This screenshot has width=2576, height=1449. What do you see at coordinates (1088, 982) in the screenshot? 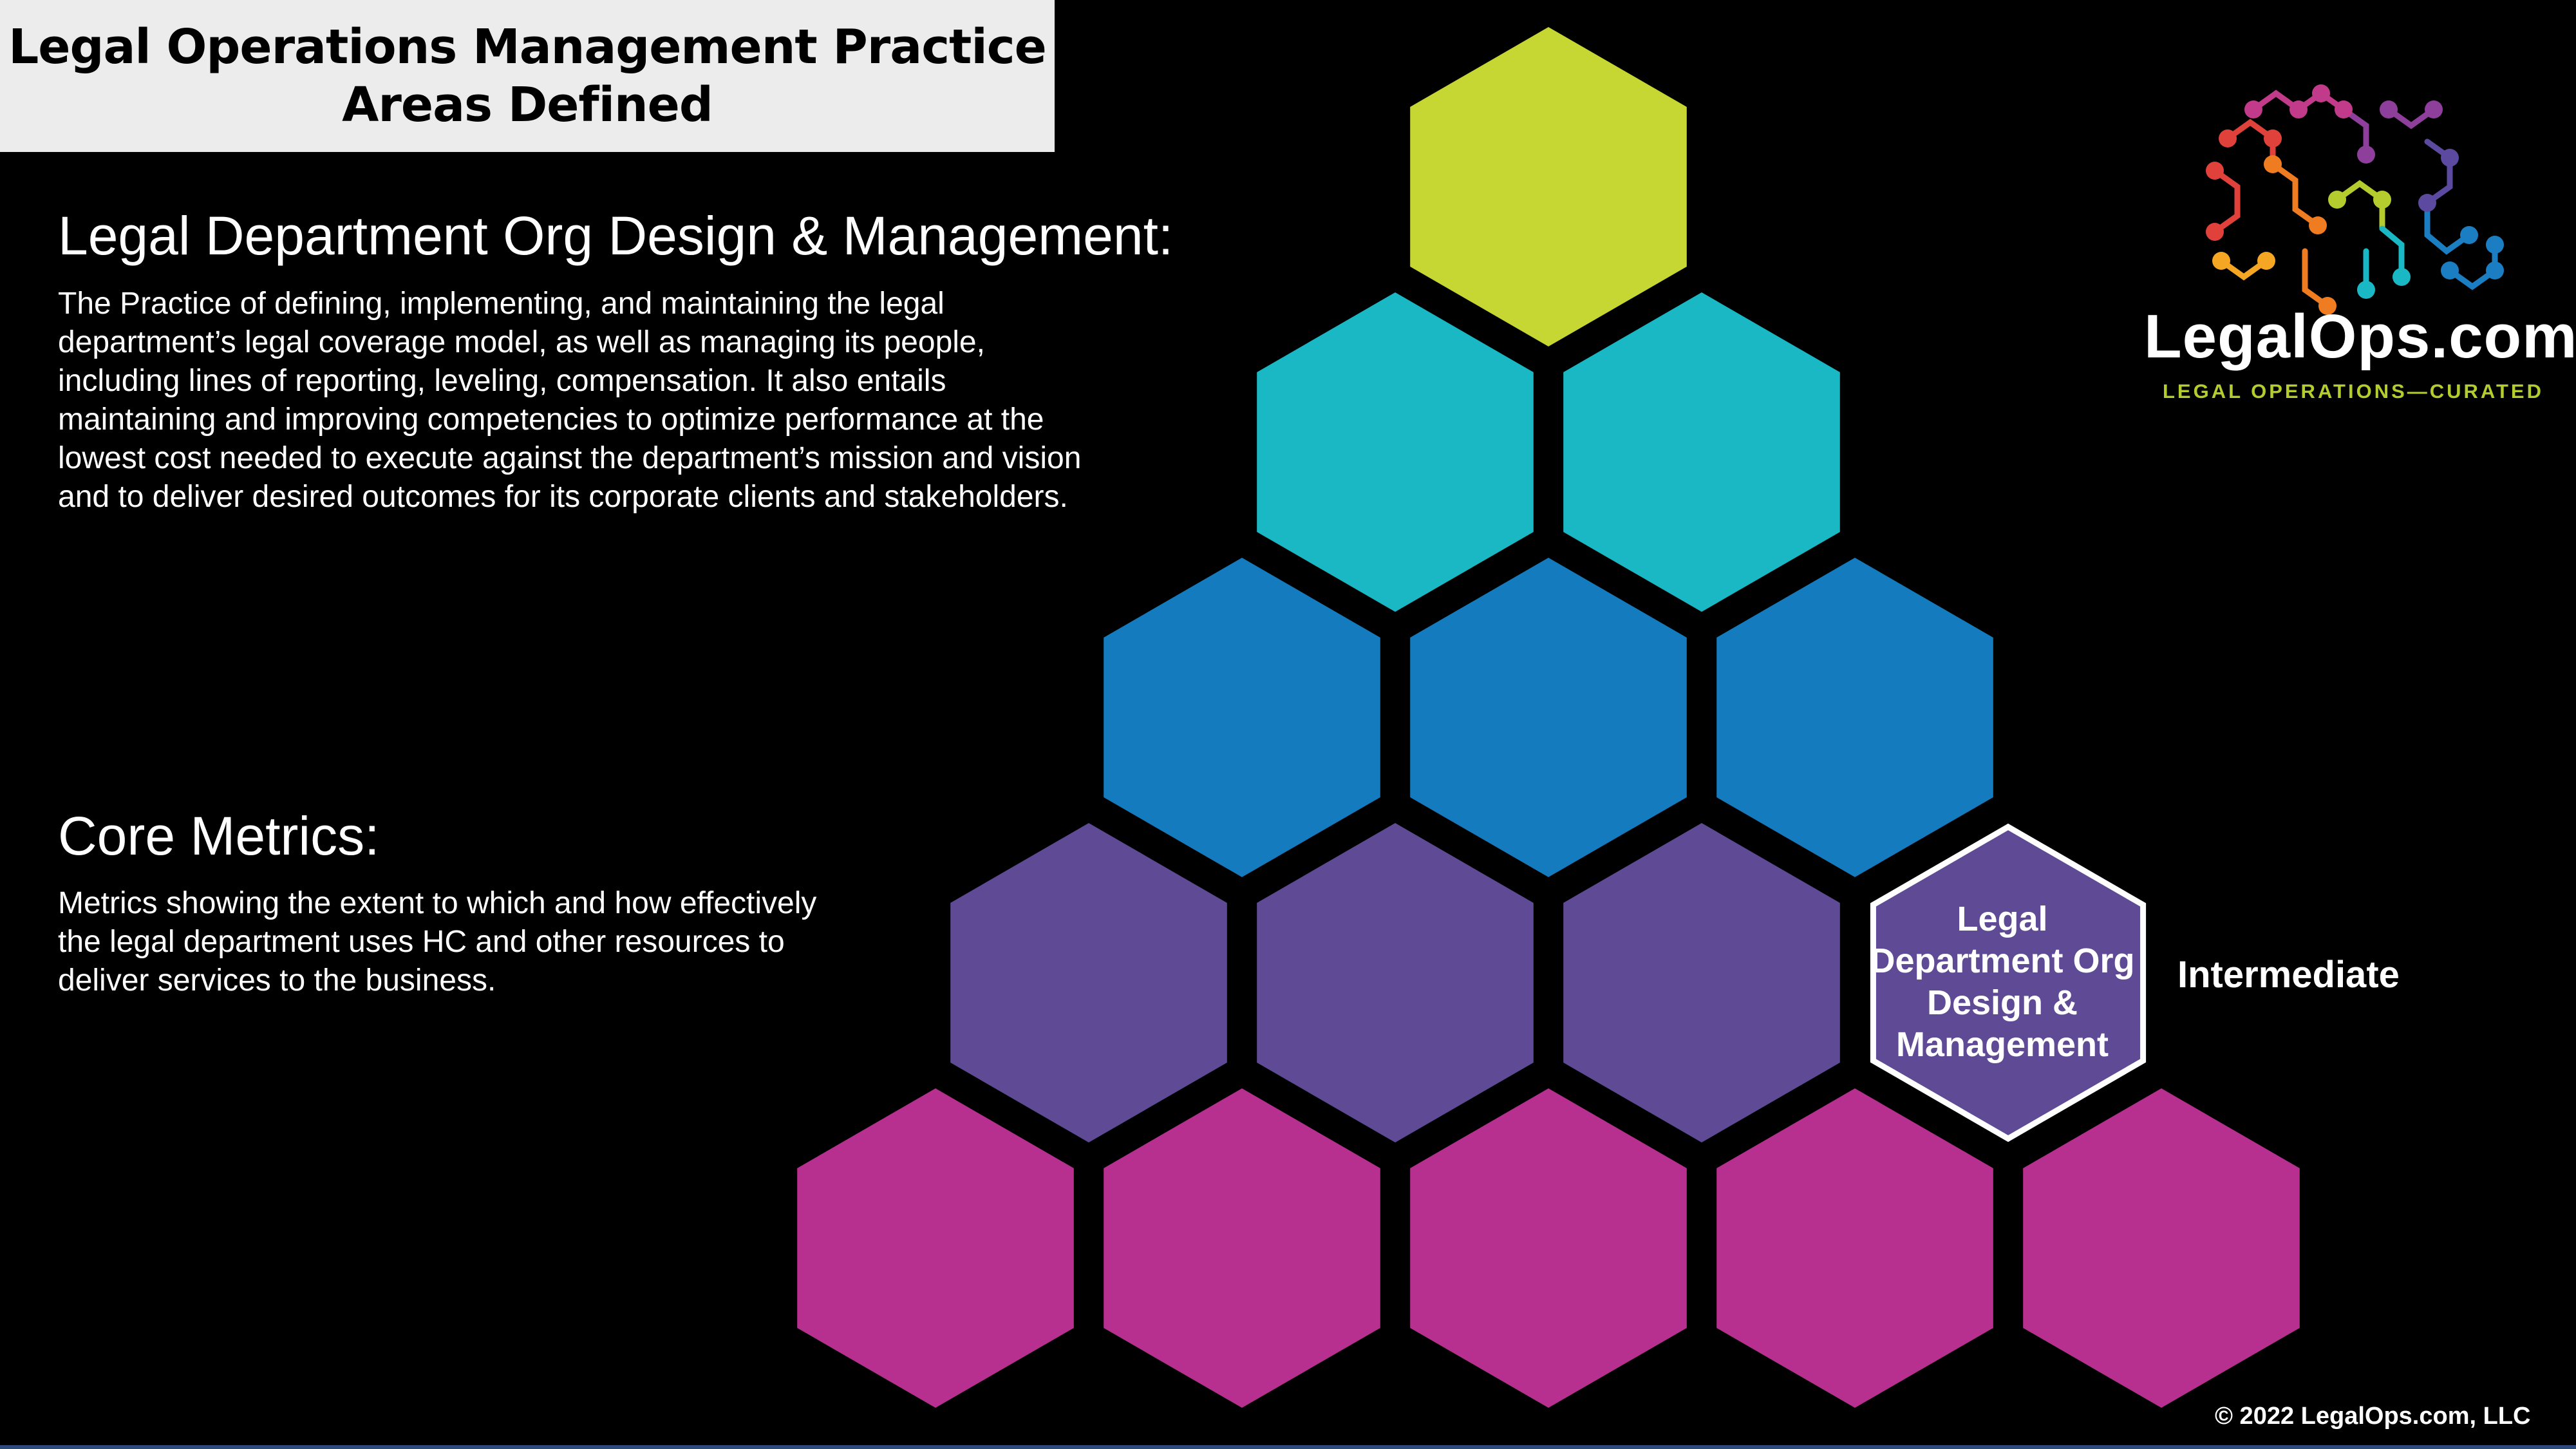
I see `hexagon-r3-c0` at bounding box center [1088, 982].